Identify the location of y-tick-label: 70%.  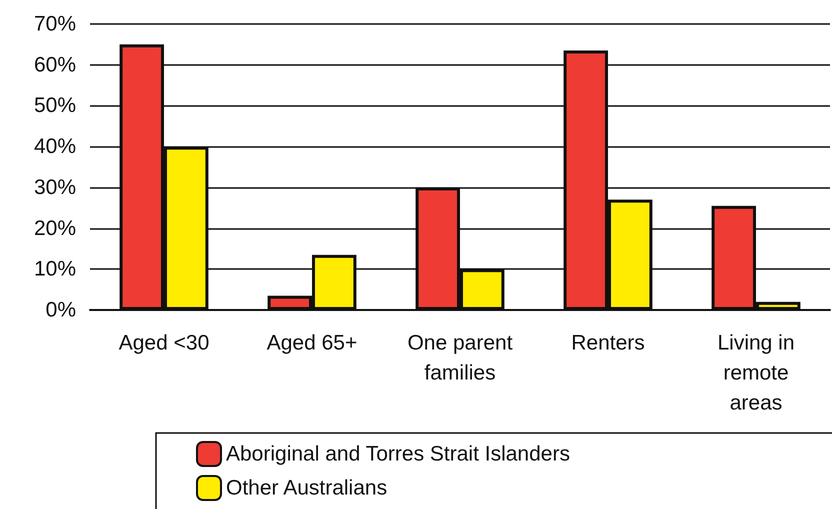
(55, 24).